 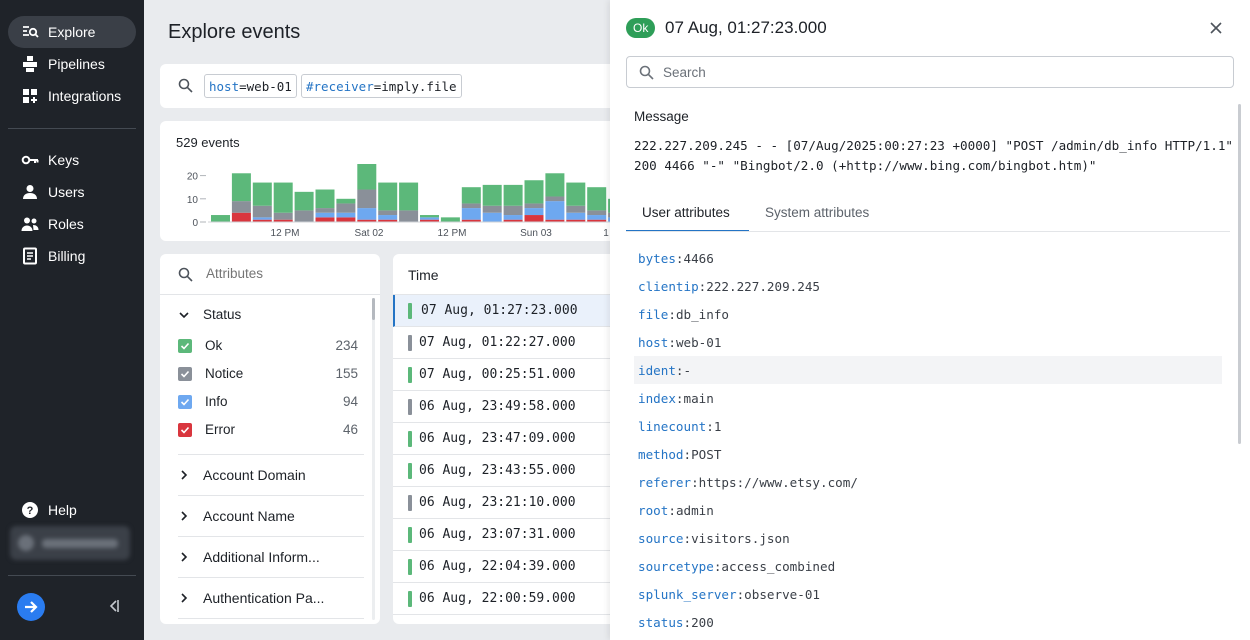 I want to click on event-time: 07 Aug, 01:27:23.000, so click(x=499, y=310).